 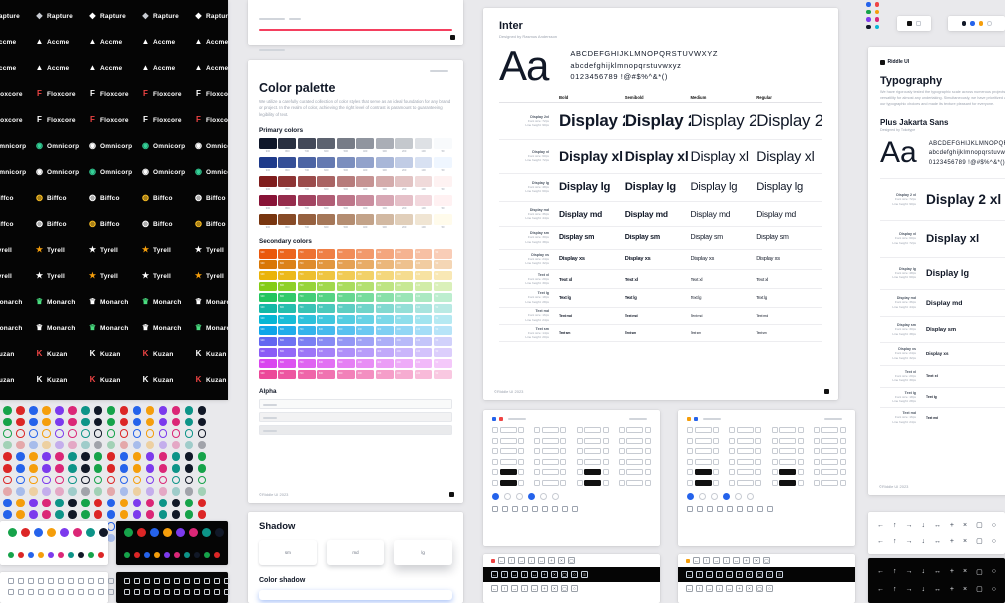 I want to click on logo-lockup: ◉ Omnicorp, so click(x=107, y=172).